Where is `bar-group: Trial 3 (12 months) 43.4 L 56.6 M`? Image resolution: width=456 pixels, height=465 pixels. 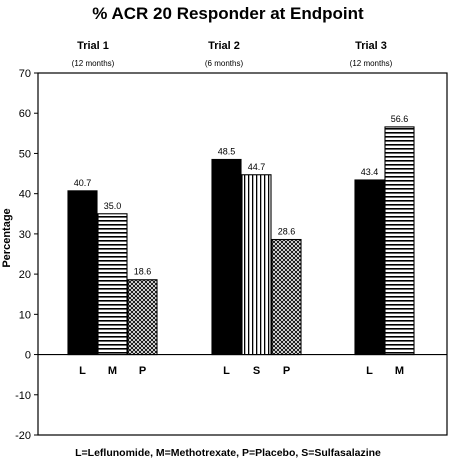 bar-group: Trial 3 (12 months) 43.4 L 56.6 M is located at coordinates (382, 208).